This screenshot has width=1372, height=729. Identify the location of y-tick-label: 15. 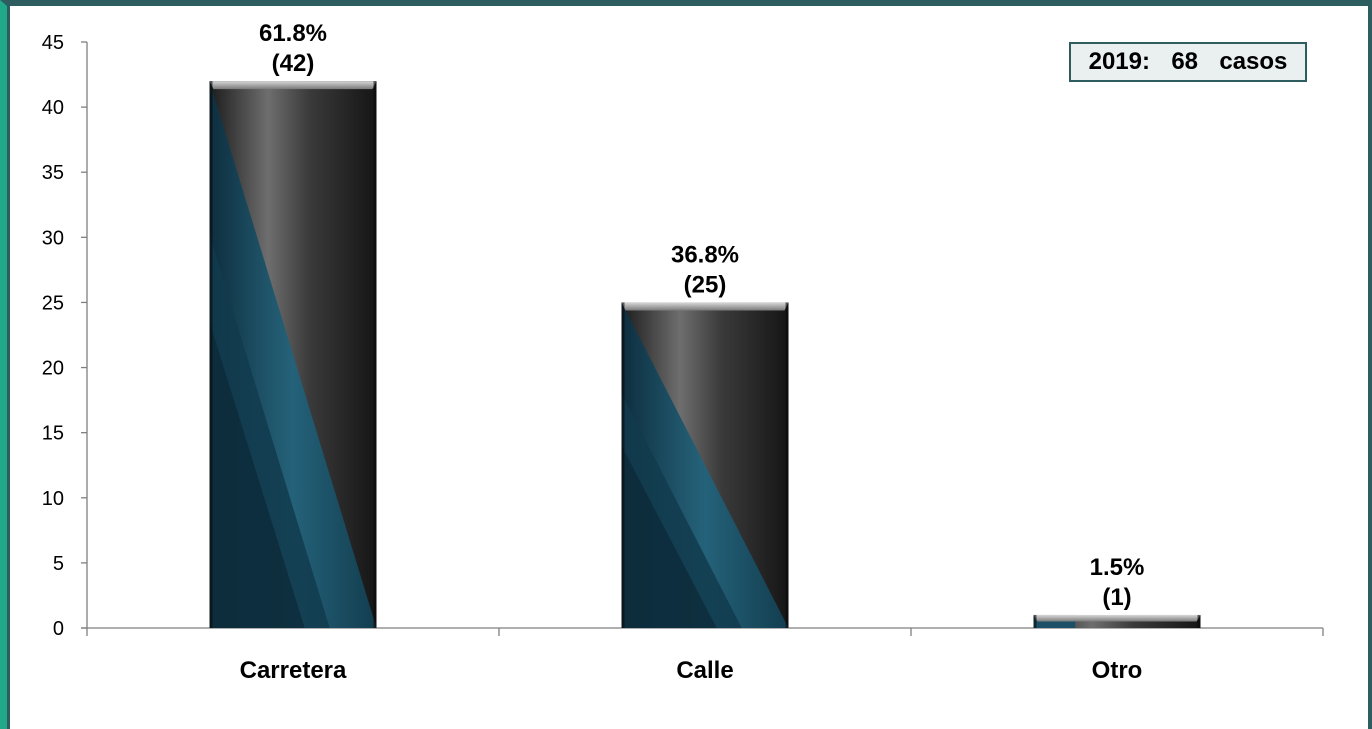
(53, 434).